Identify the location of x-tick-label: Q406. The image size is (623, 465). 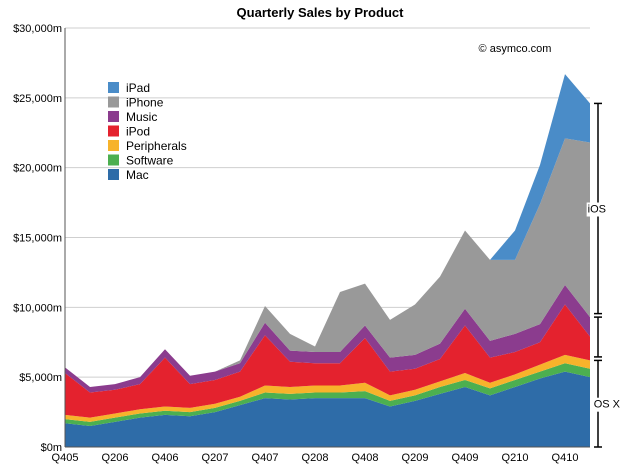
(165, 458).